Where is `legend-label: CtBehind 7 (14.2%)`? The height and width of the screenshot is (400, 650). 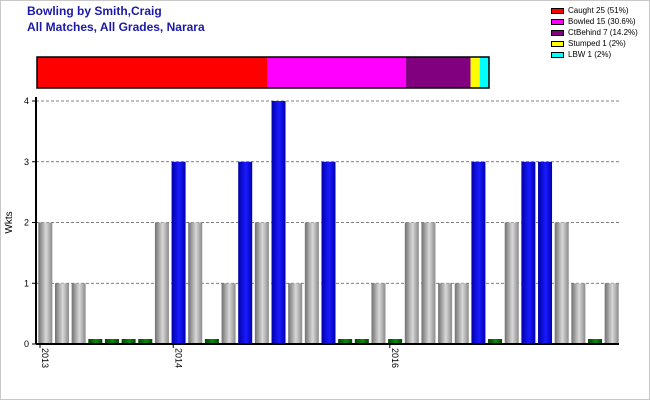
legend-label: CtBehind 7 (14.2%) is located at coordinates (603, 32).